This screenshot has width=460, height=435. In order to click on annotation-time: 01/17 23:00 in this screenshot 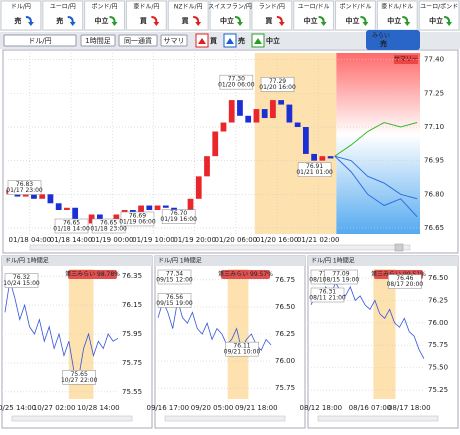, I will do `click(24, 190)`.